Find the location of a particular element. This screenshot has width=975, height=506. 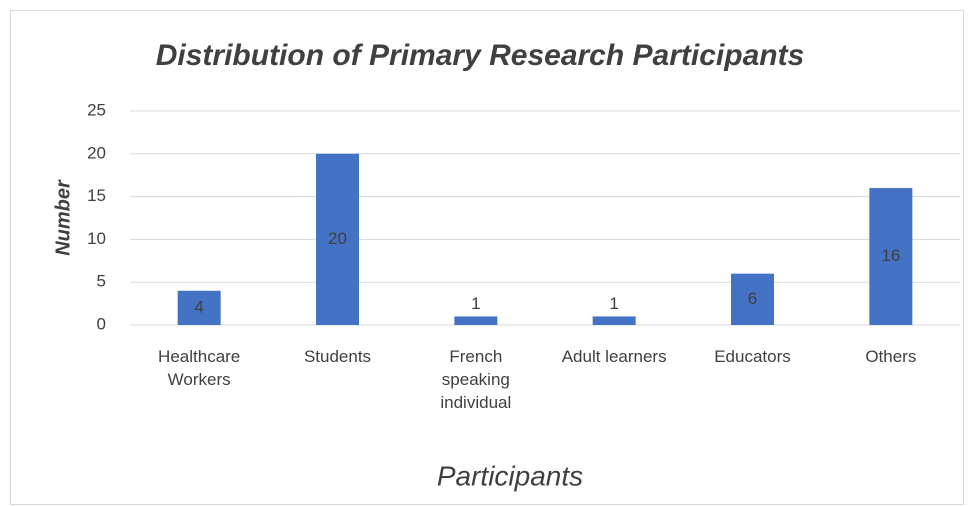

data-label: 20 is located at coordinates (337, 238).